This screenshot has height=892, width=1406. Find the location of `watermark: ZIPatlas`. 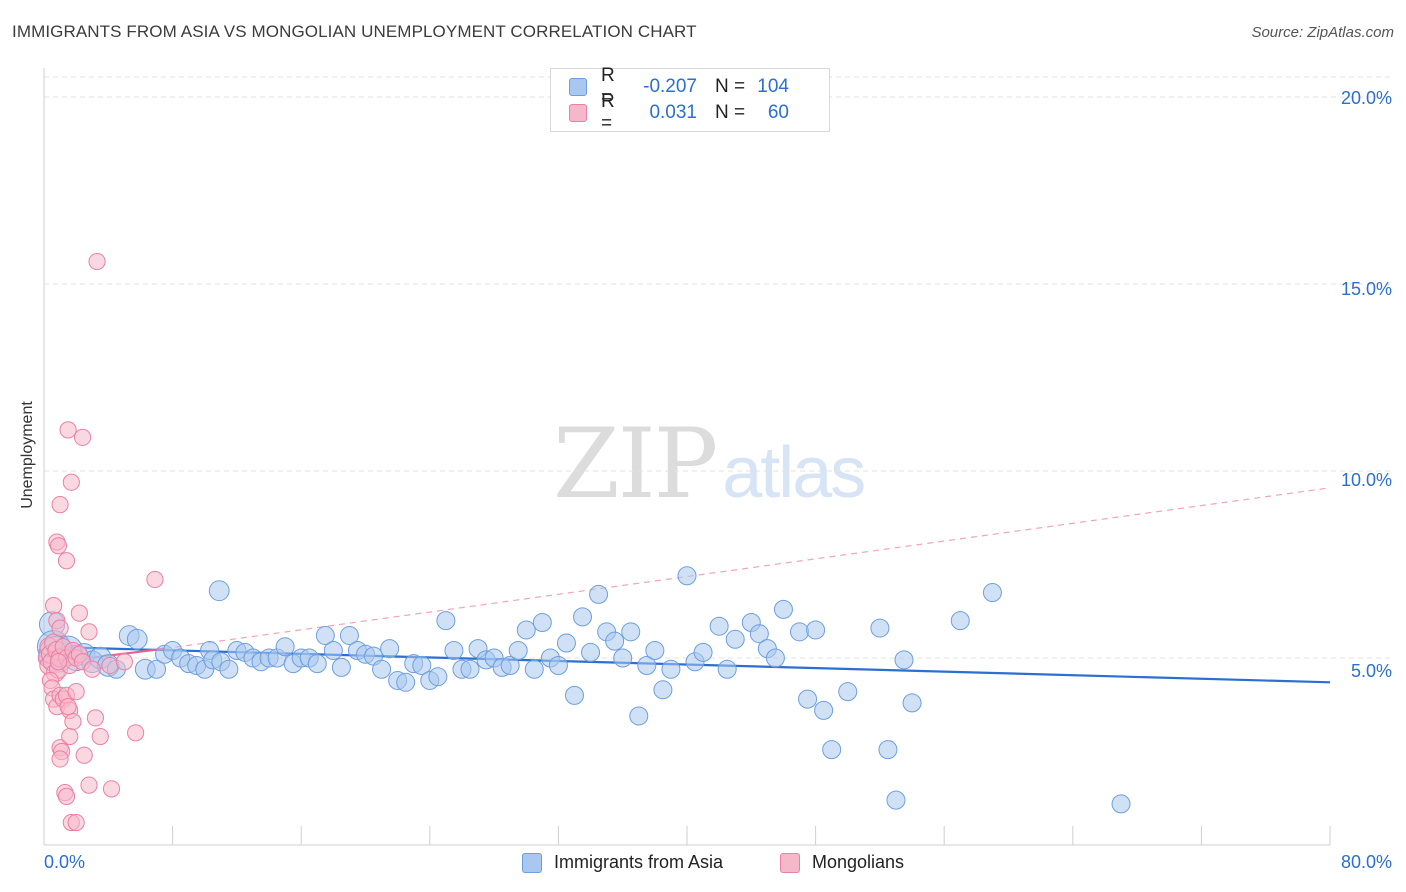

watermark: ZIPatlas is located at coordinates (709, 464).